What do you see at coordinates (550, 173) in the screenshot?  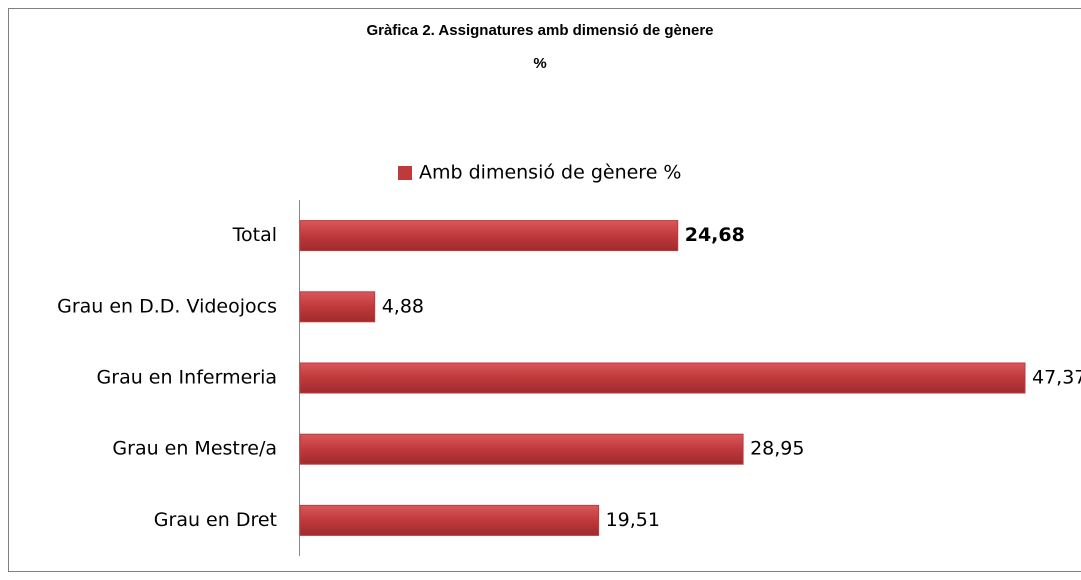 I see `legend-label: Amb dimensió de gènere %` at bounding box center [550, 173].